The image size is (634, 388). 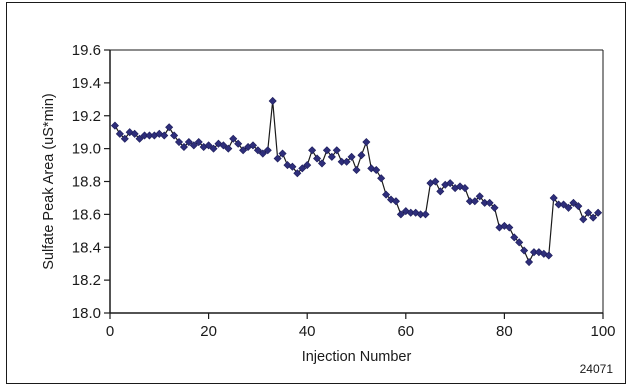 What do you see at coordinates (86, 247) in the screenshot?
I see `y-tick-label: 18.4` at bounding box center [86, 247].